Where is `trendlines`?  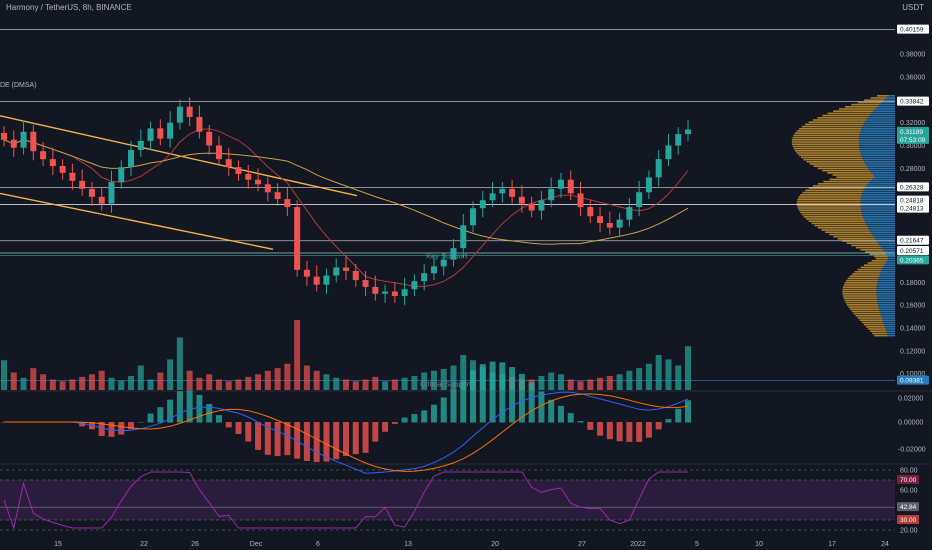
trendlines is located at coordinates (179, 182).